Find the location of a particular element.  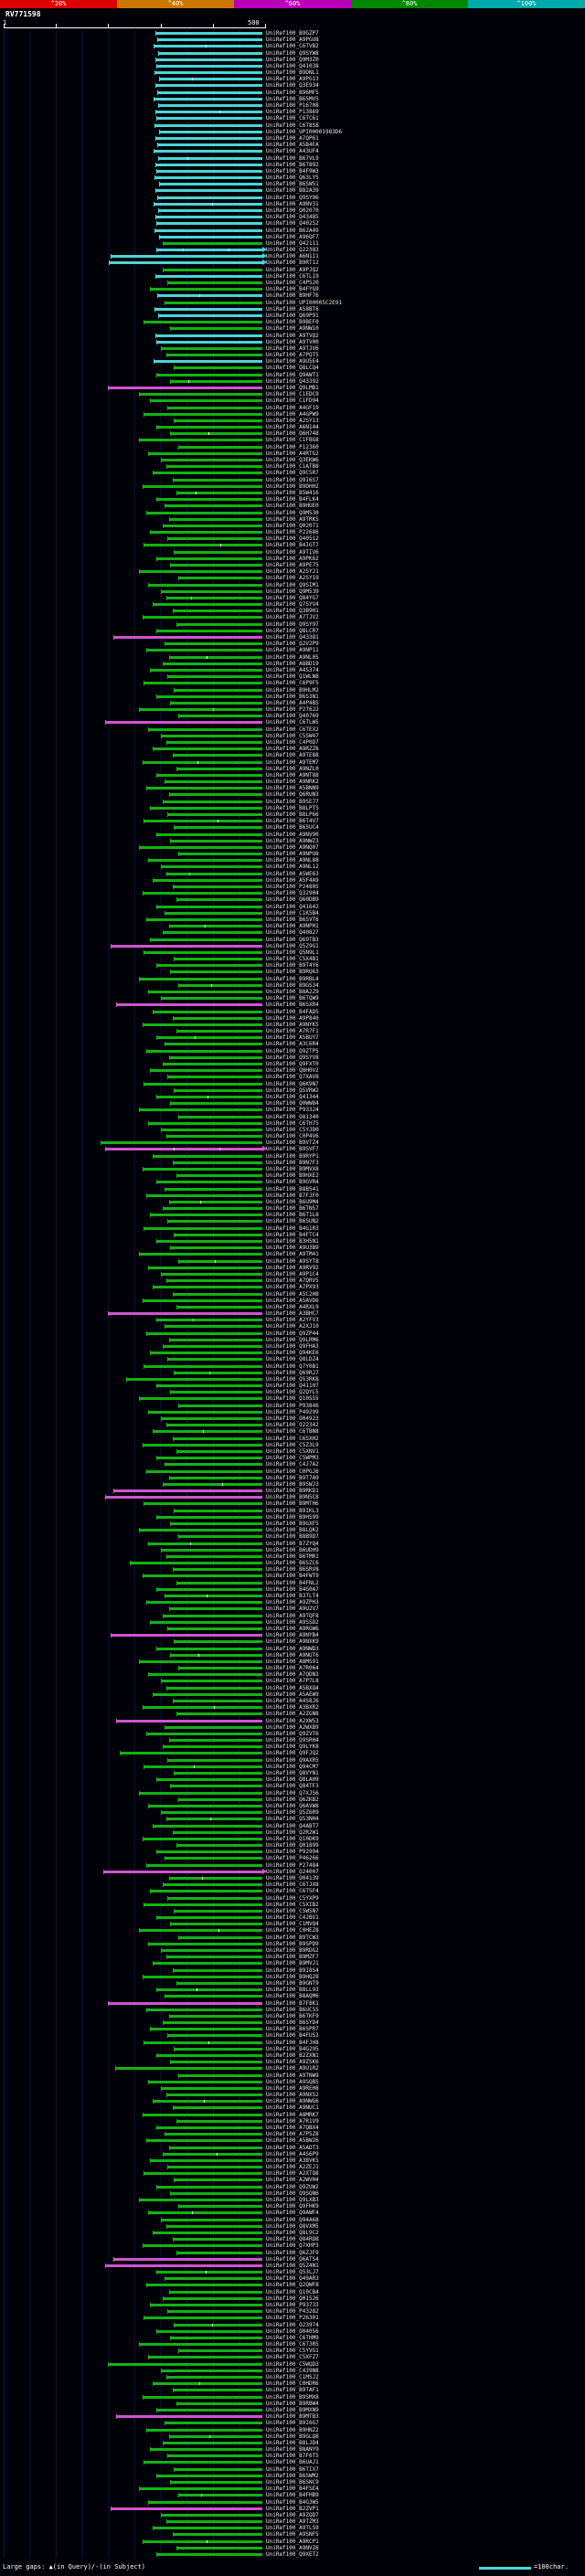

hit-label: UniRef100_B9GNT9 is located at coordinates (293, 1983).